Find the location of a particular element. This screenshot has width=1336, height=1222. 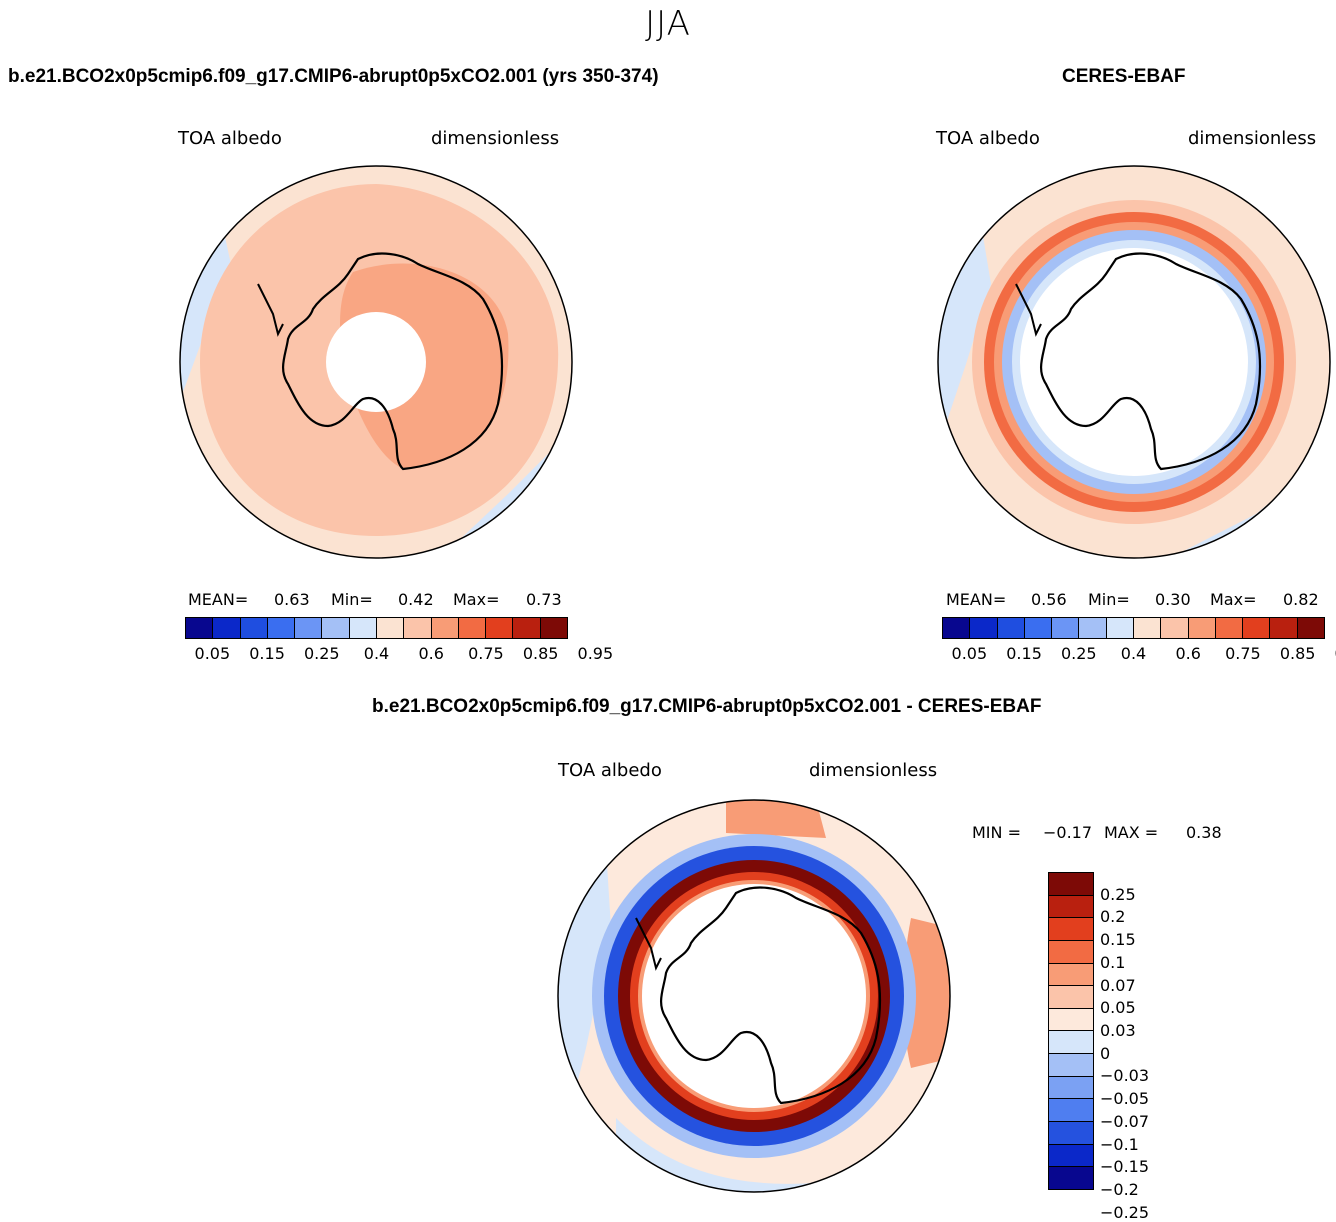

diff-min-label: MIN = is located at coordinates (996, 832).